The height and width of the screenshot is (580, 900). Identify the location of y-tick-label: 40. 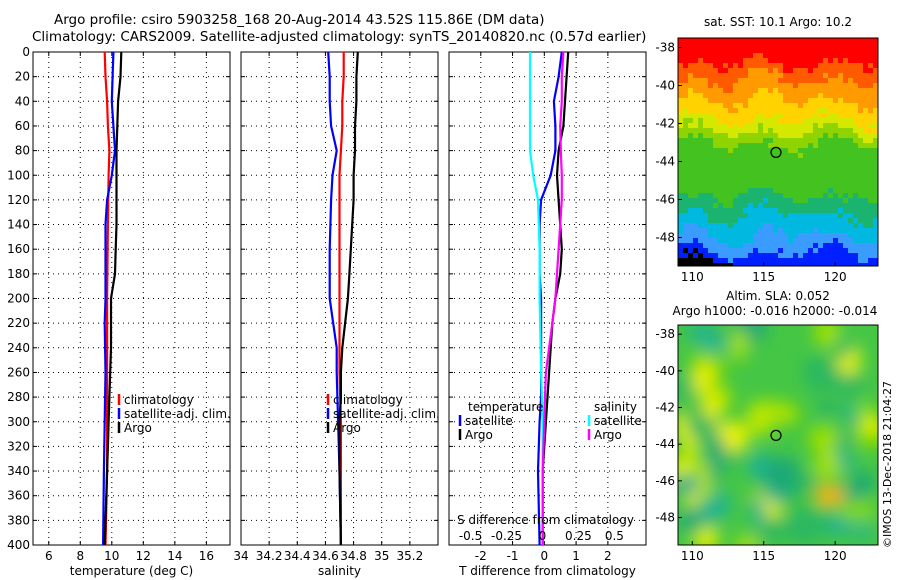
(22, 101).